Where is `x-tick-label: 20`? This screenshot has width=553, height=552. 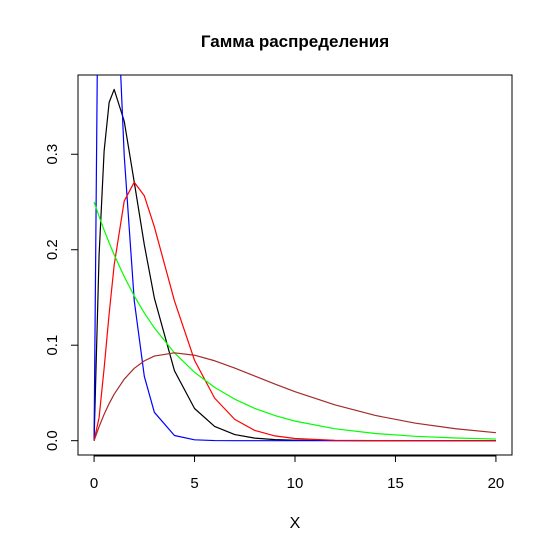 x-tick-label: 20 is located at coordinates (496, 483).